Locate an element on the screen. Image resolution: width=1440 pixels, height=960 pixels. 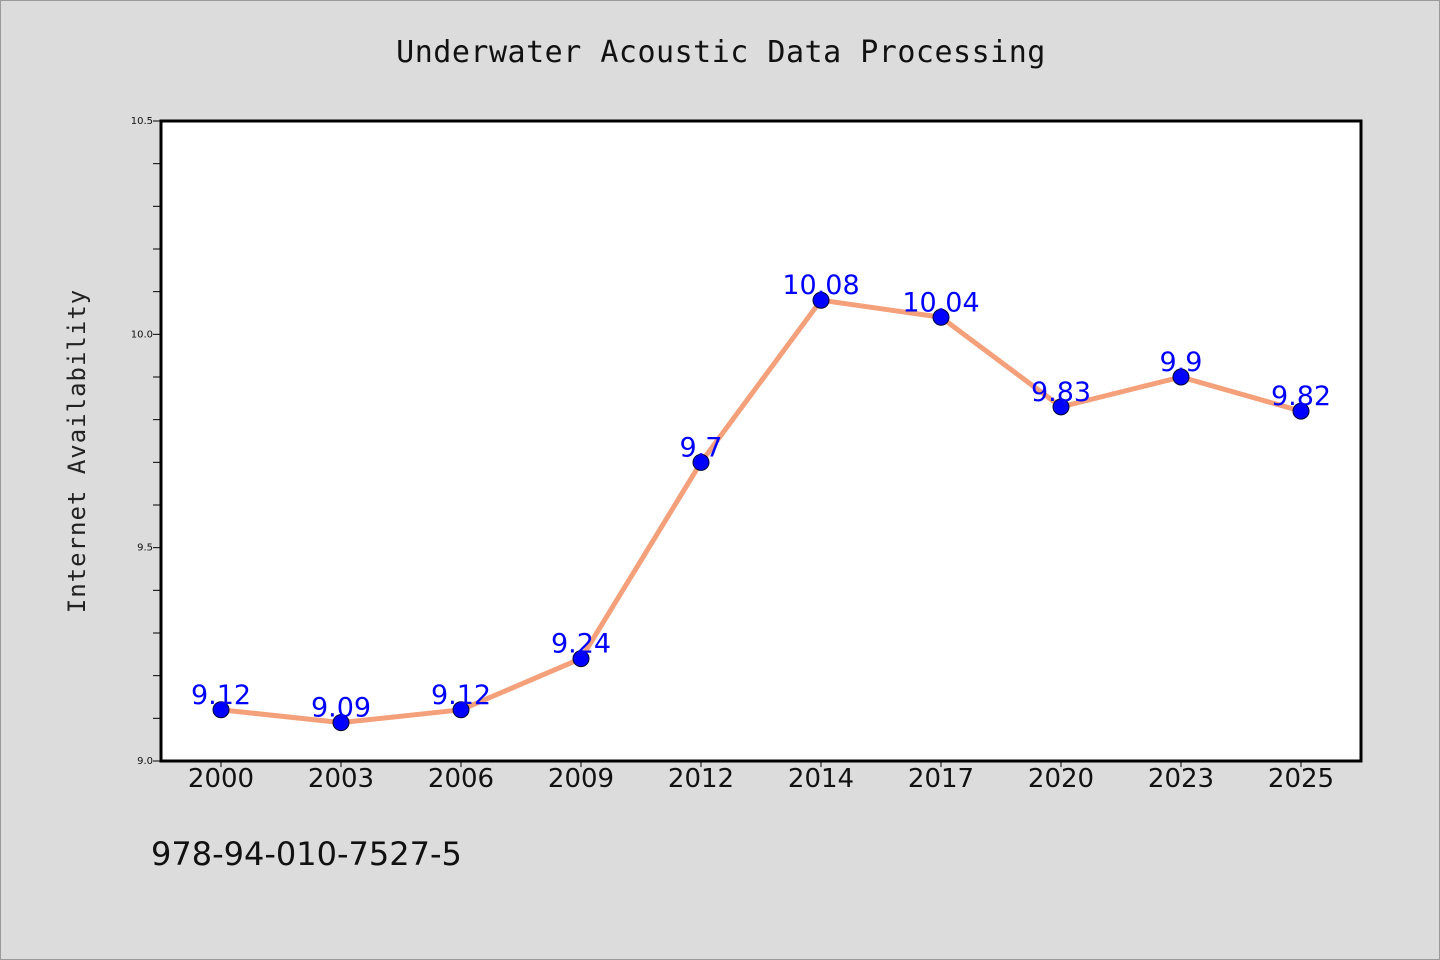
x-tick-label: 2020 is located at coordinates (1061, 779).